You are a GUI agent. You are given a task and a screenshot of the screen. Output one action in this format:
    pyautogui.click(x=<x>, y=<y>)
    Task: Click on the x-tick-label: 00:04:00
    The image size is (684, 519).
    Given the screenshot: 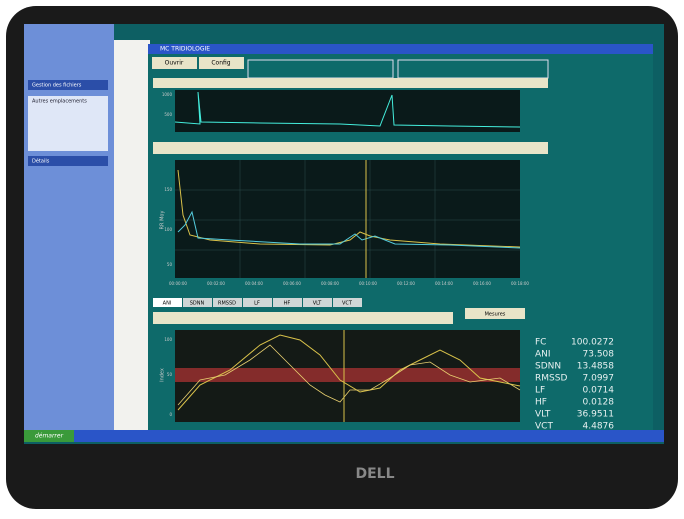 What is the action you would take?
    pyautogui.click(x=254, y=283)
    